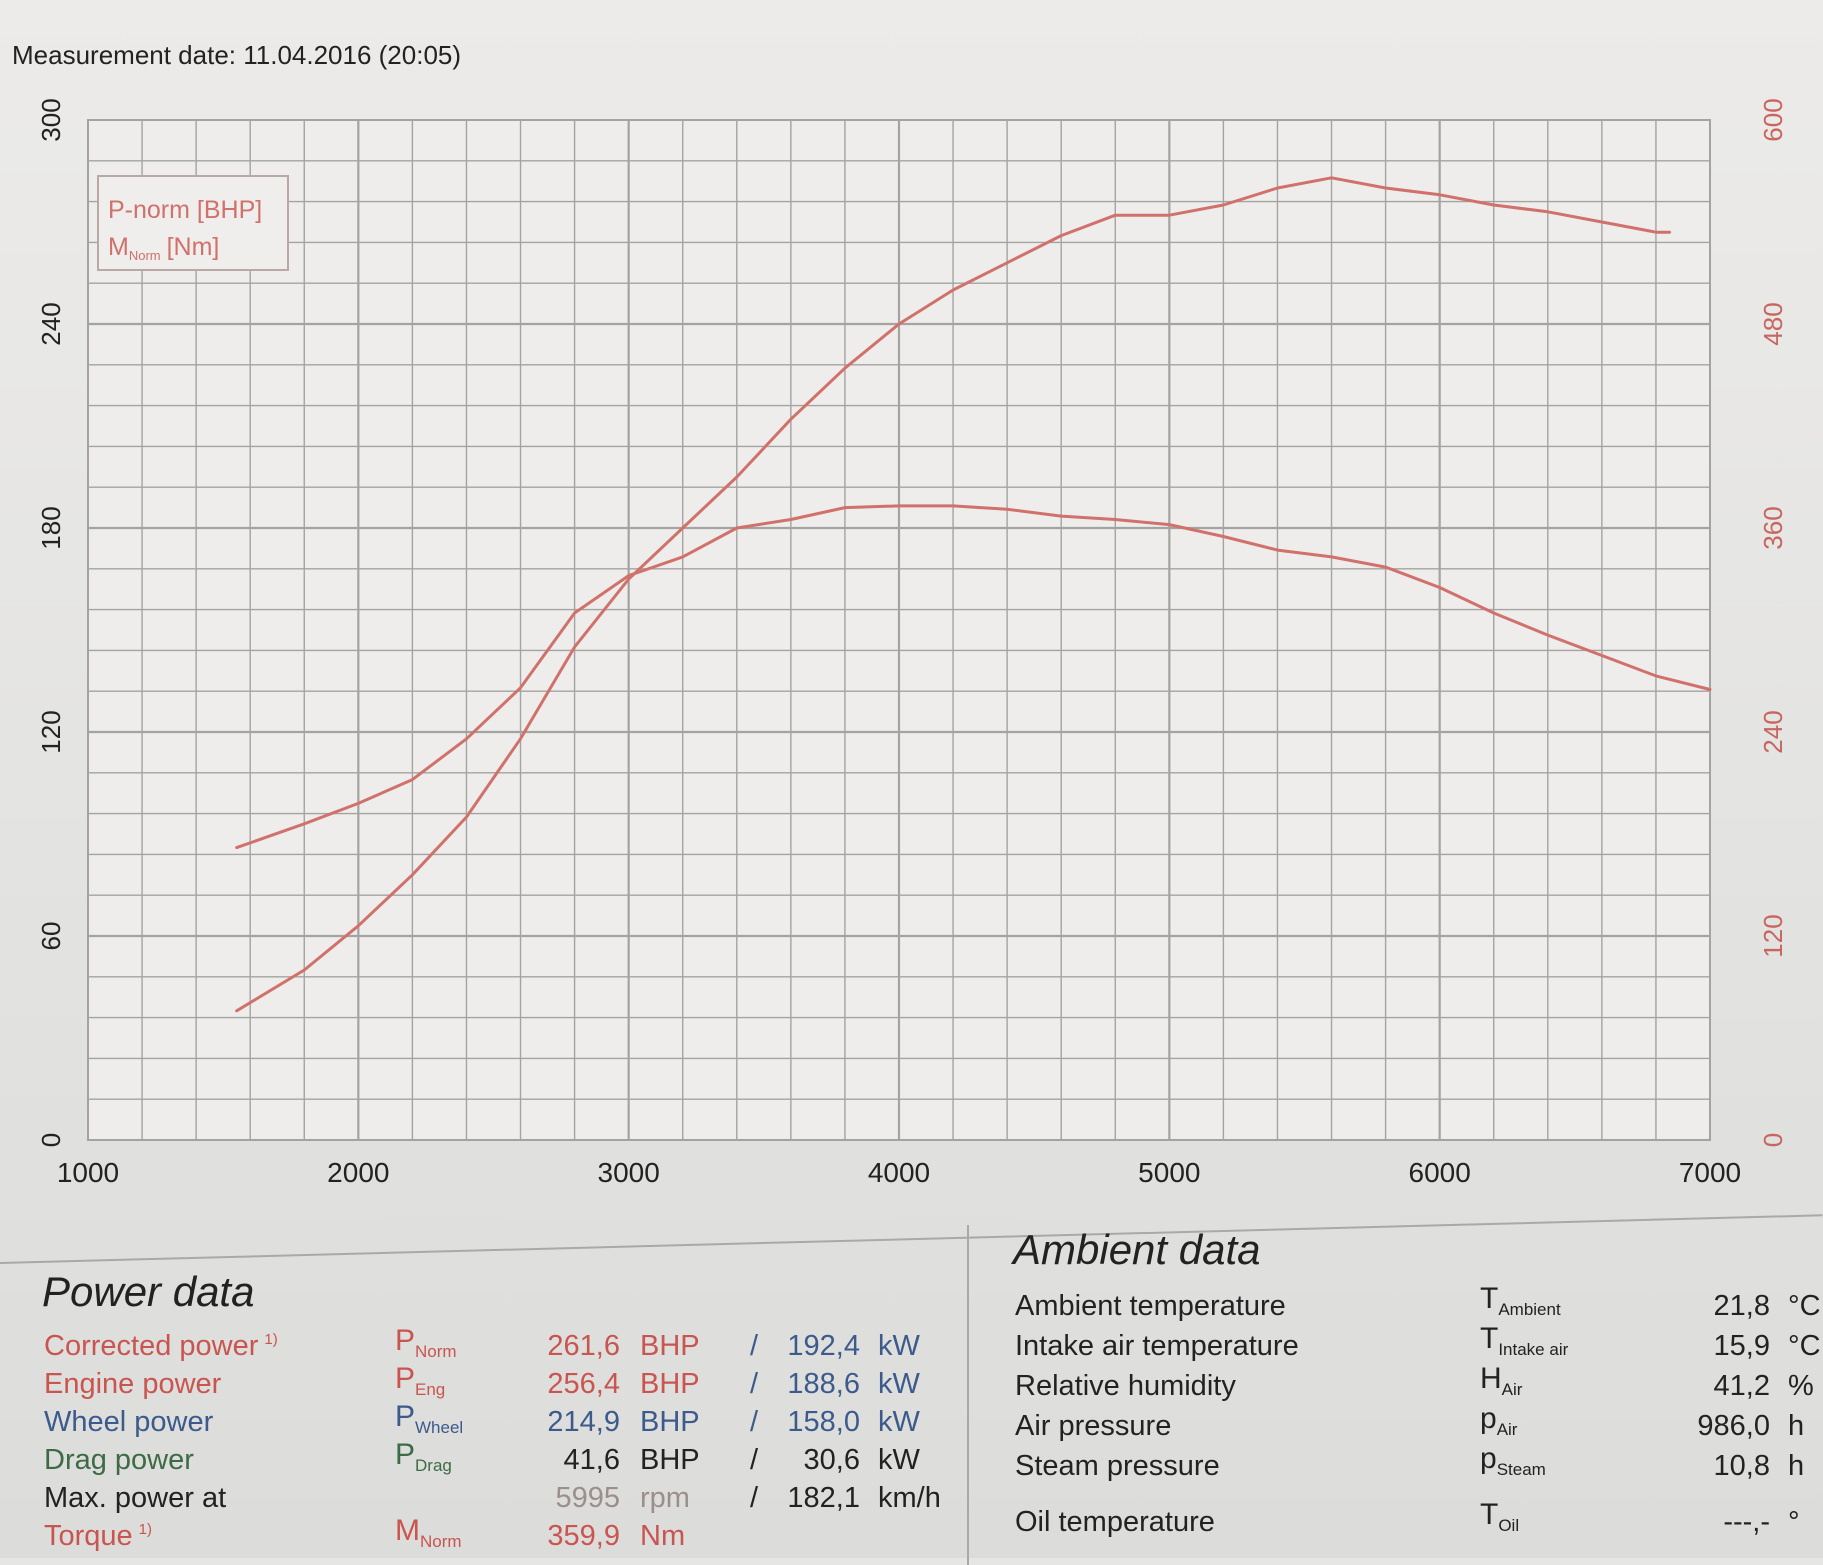  Describe the element at coordinates (1710, 1172) in the screenshot. I see `x-tick-label: 7000` at that location.